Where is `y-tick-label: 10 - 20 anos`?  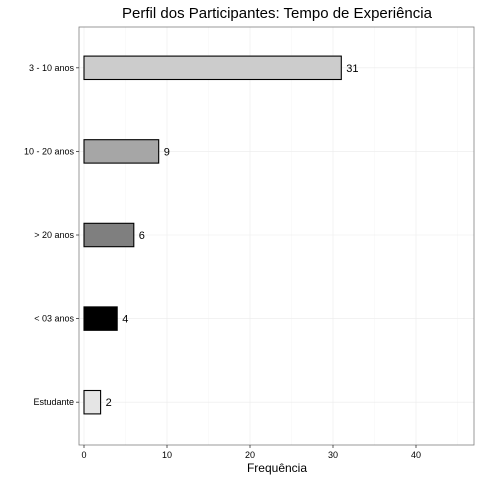
y-tick-label: 10 - 20 anos is located at coordinates (49, 151).